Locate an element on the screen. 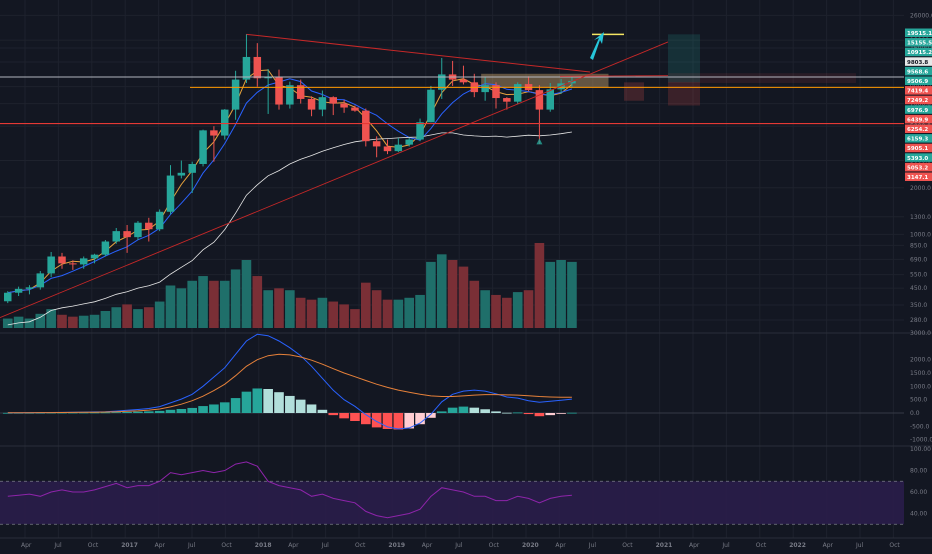 This screenshot has height=554, width=932. target-box is located at coordinates (684, 58).